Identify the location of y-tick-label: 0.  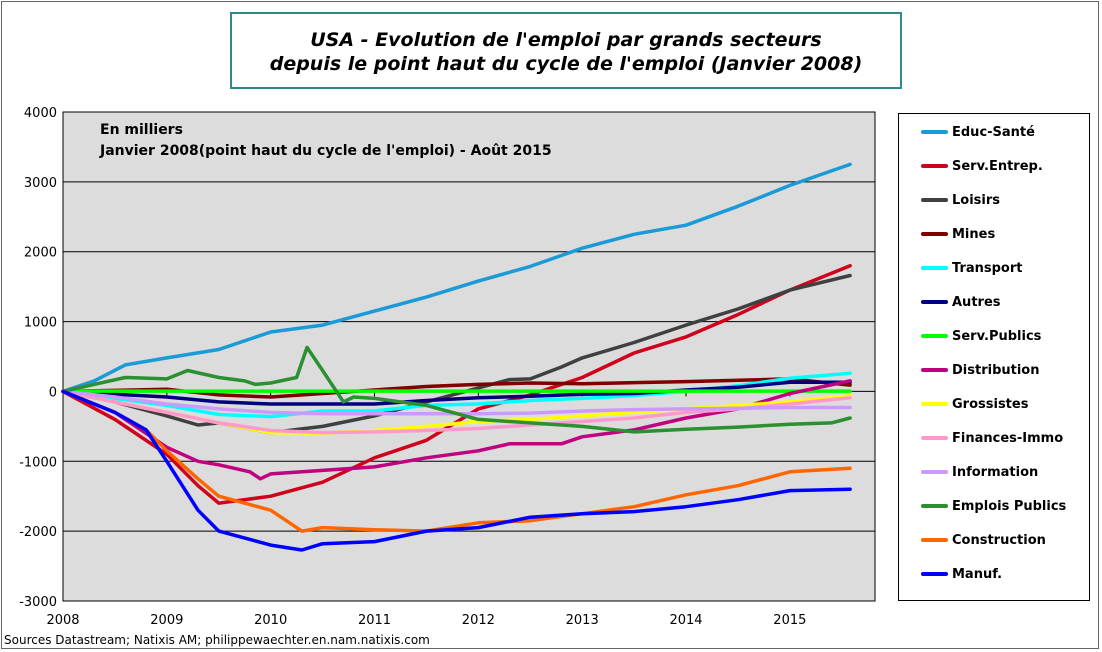
(53, 392).